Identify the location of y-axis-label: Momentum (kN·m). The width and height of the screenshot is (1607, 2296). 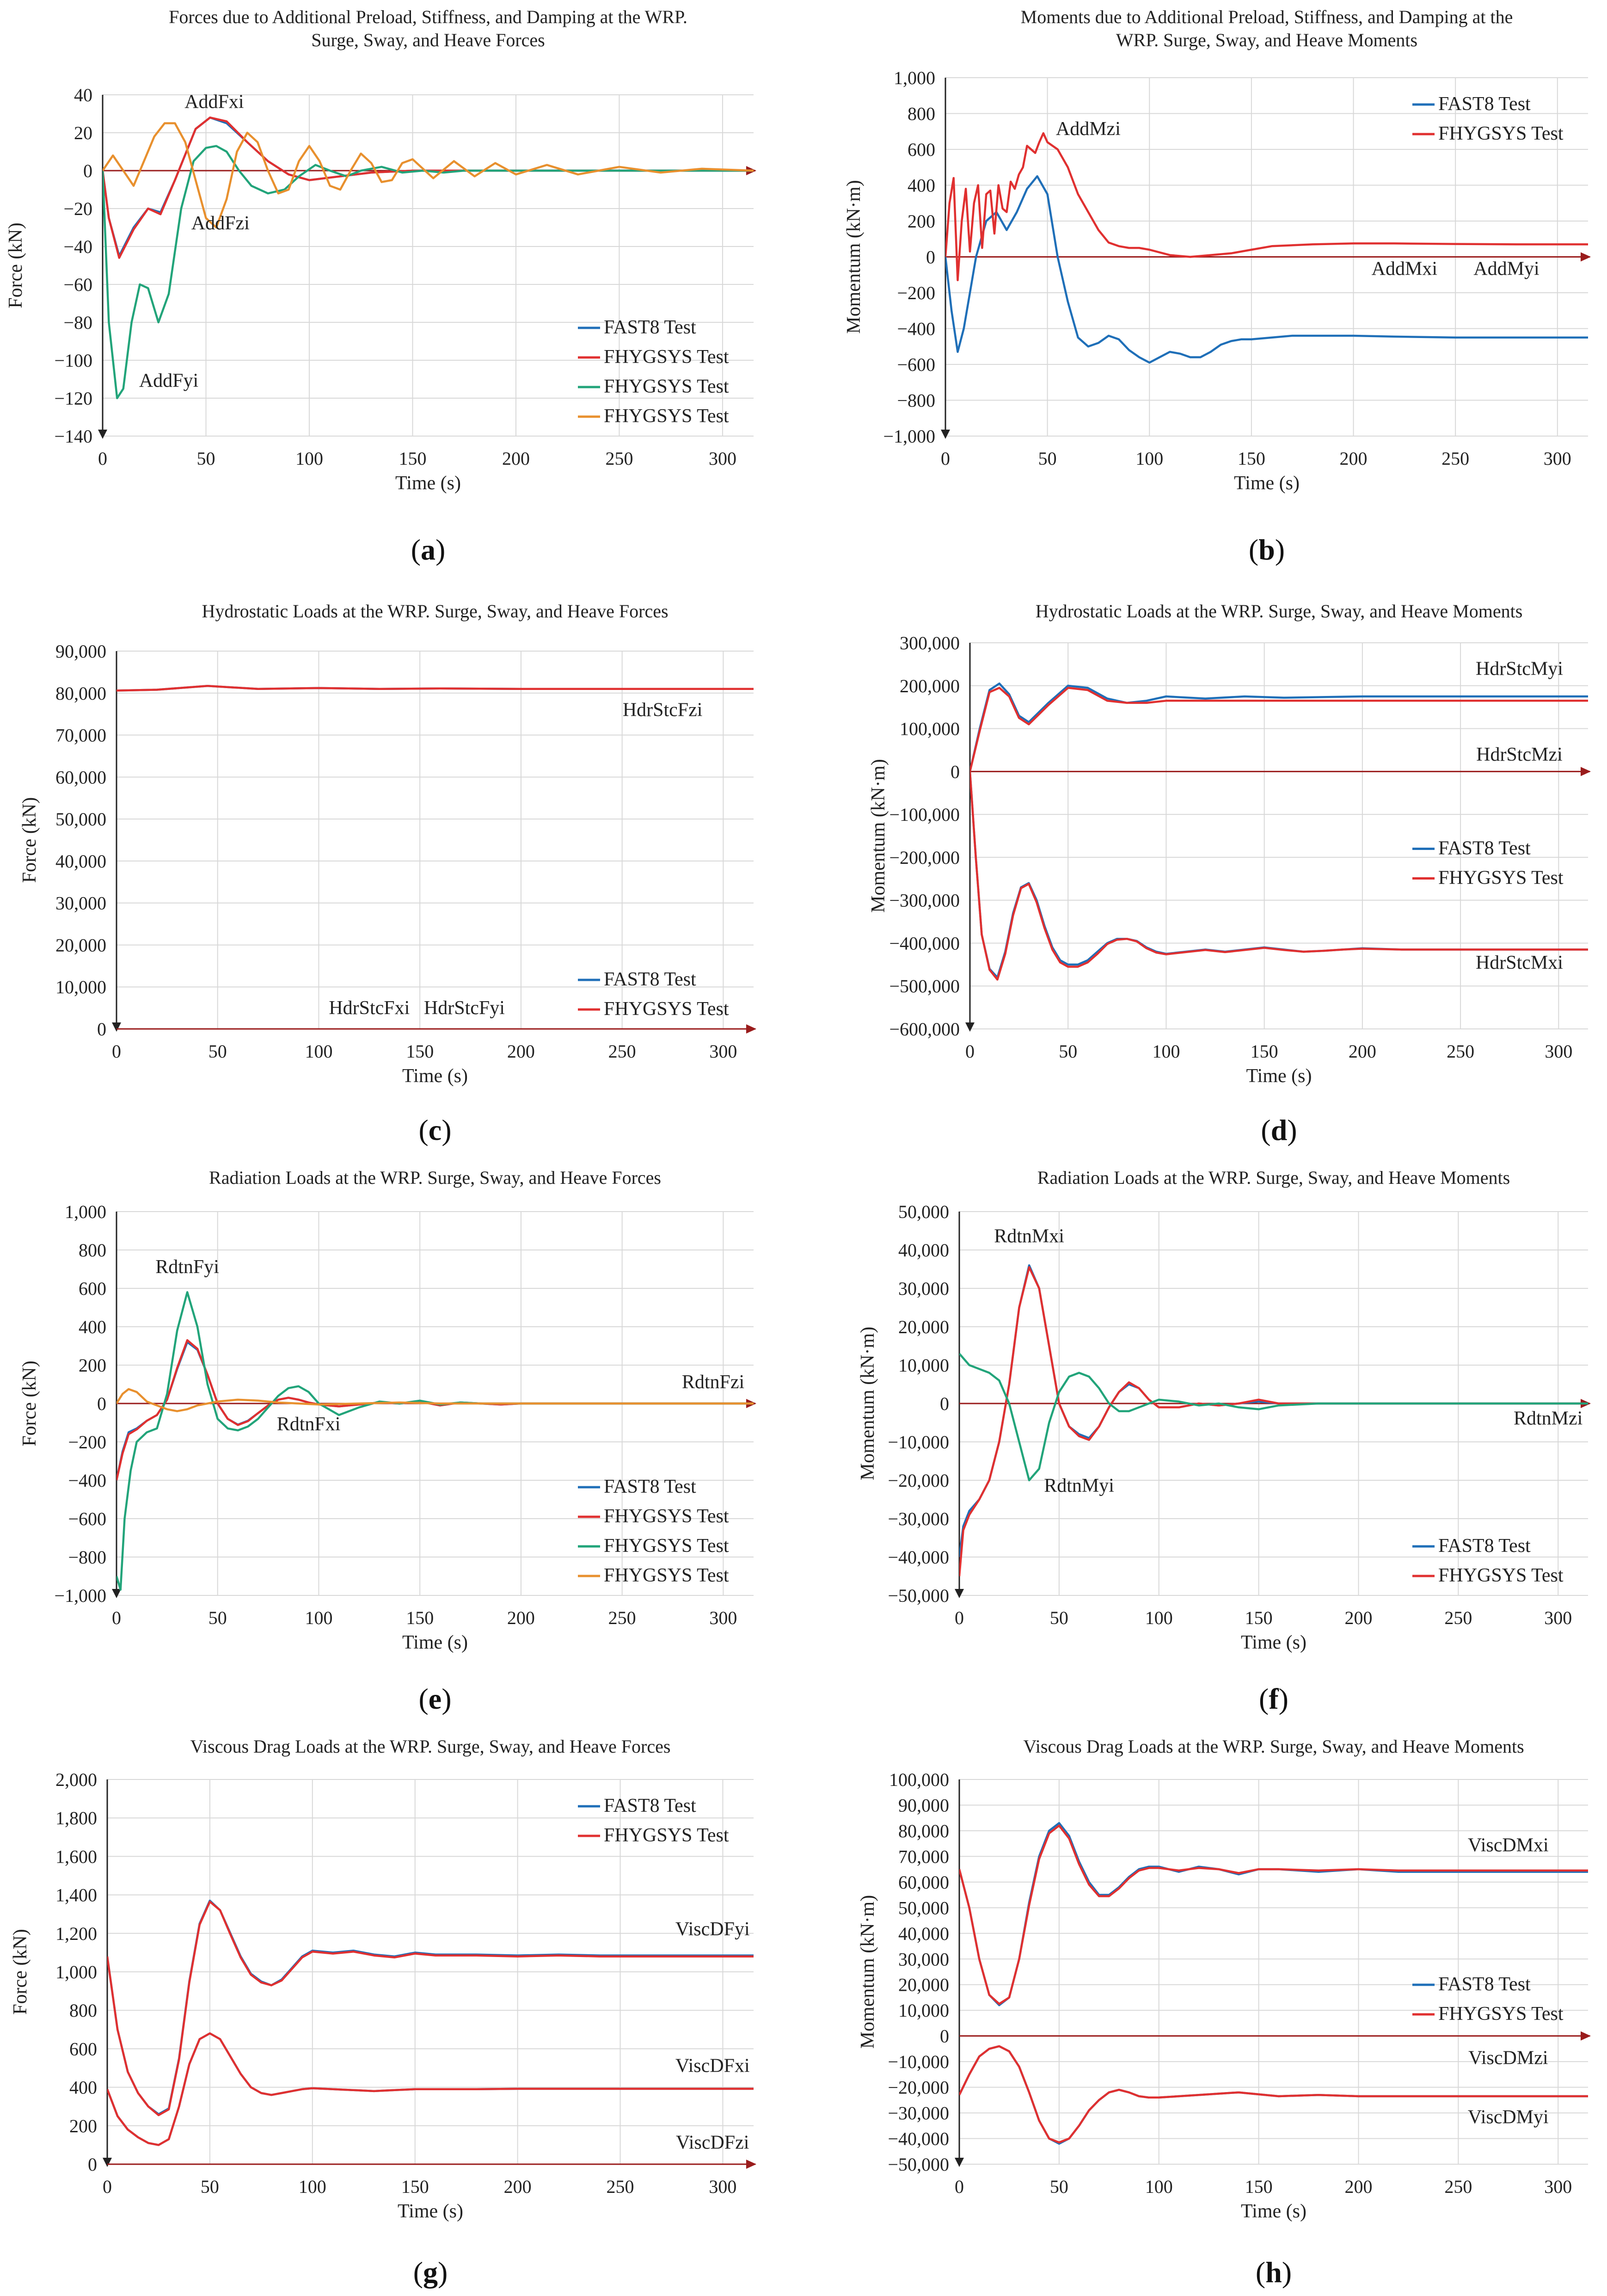
(867, 1972).